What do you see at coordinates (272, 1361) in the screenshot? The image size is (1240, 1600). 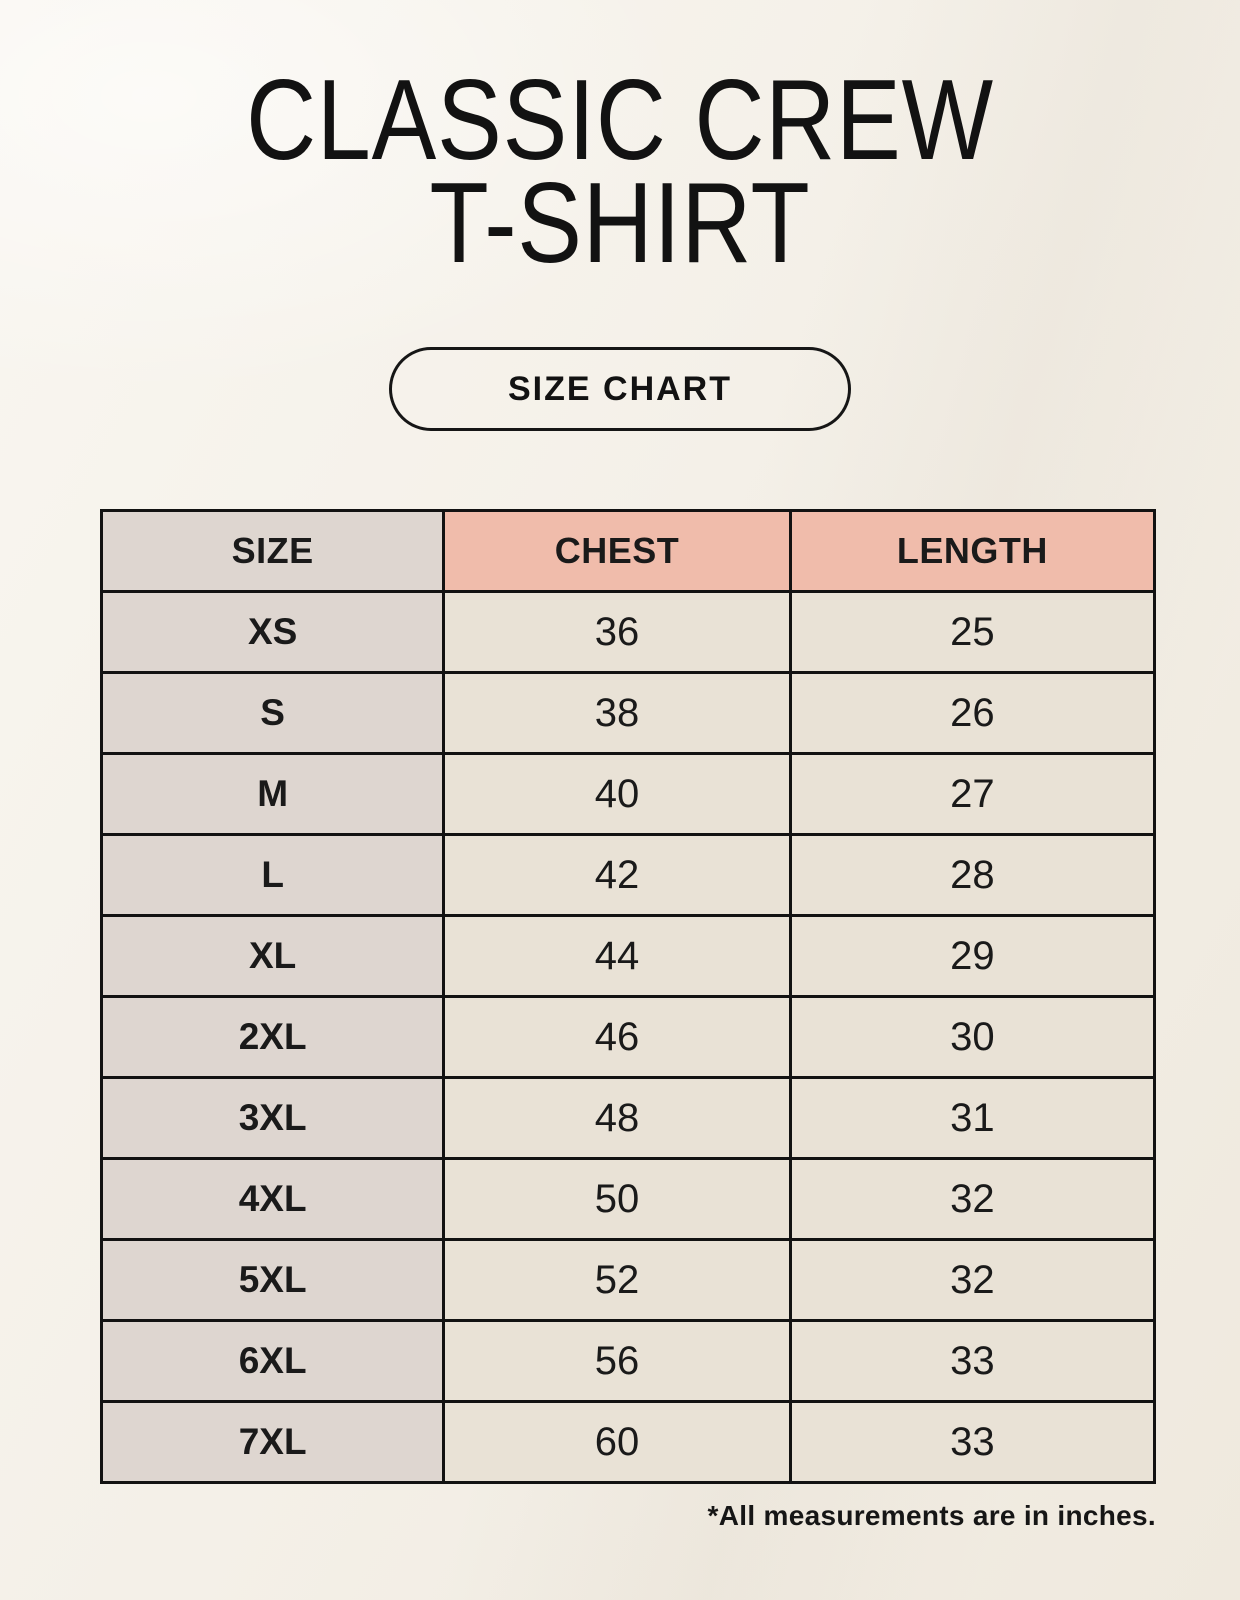 I see `cell-size: 6XL` at bounding box center [272, 1361].